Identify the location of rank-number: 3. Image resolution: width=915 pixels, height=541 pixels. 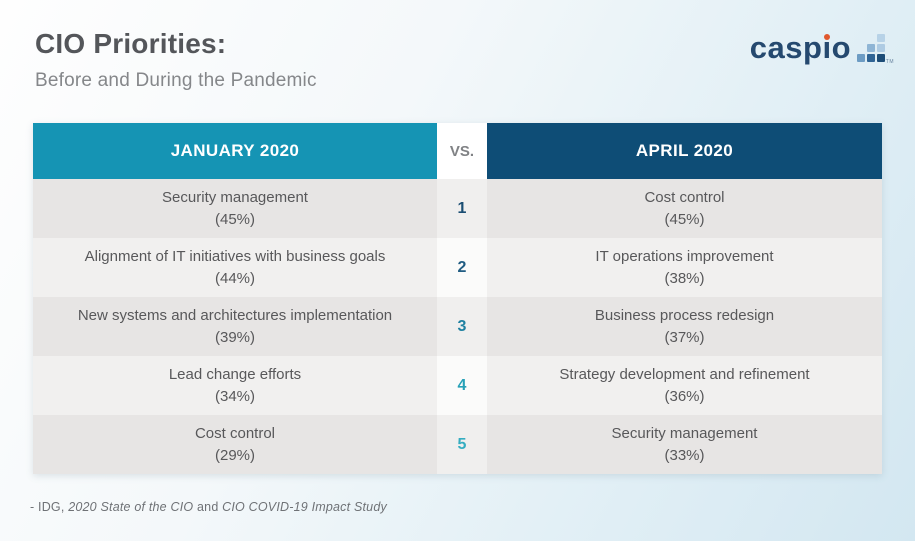
(462, 326).